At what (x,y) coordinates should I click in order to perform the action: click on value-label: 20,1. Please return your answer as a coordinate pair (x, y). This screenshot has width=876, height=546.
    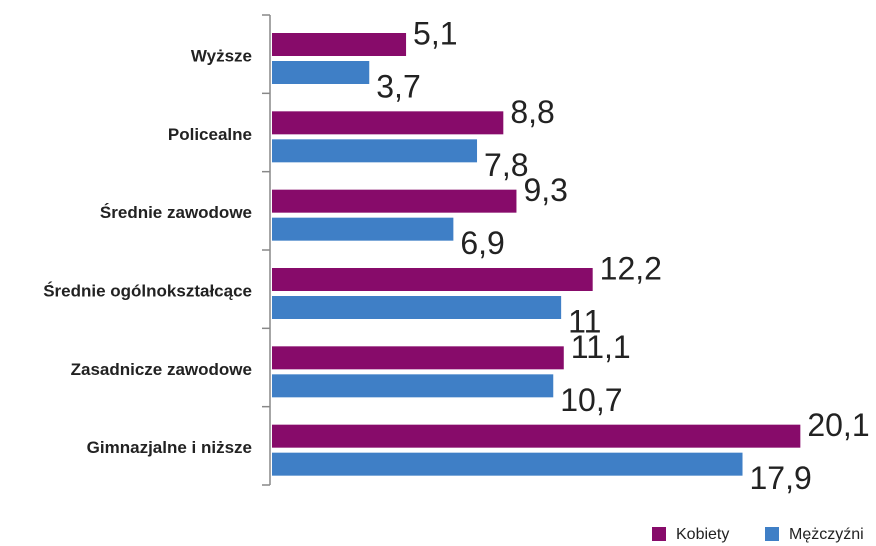
    Looking at the image, I should click on (838, 425).